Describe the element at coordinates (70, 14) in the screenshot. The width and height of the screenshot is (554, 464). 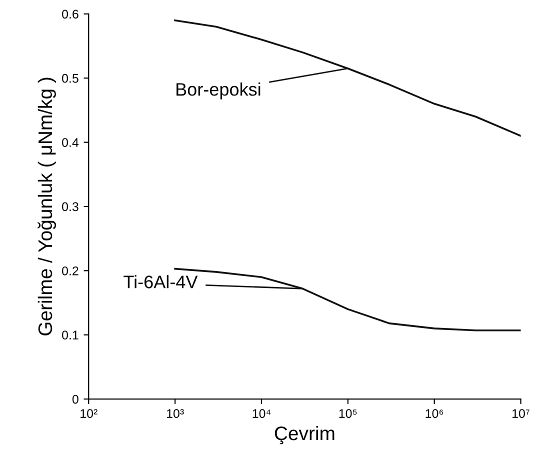
I see `y-tick-label: 0.6` at that location.